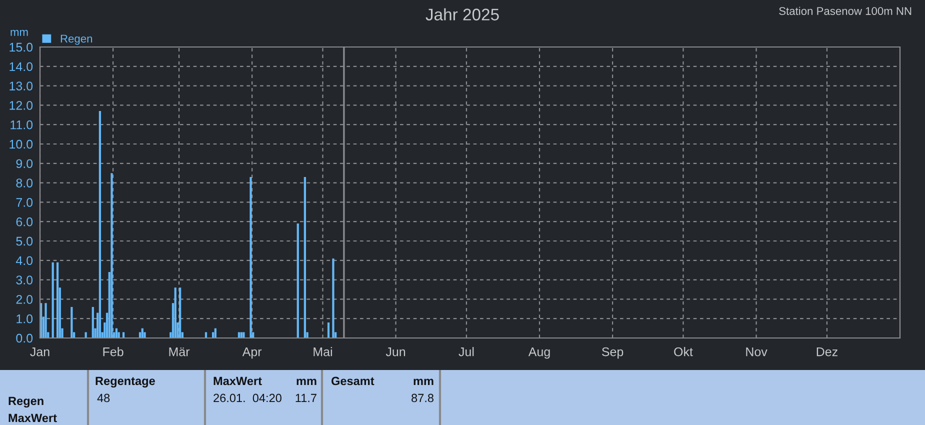  Describe the element at coordinates (757, 351) in the screenshot. I see `x-tick-label: Nov` at that location.